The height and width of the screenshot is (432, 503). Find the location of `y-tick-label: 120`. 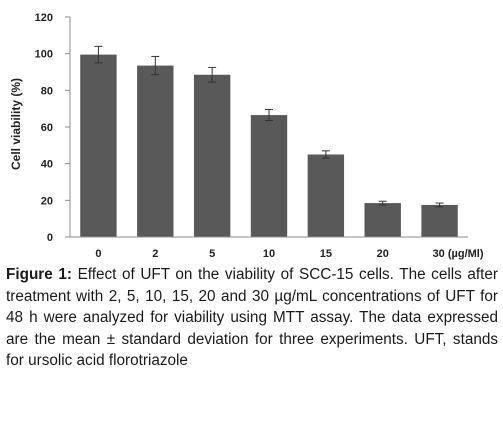

y-tick-label: 120 is located at coordinates (44, 18).